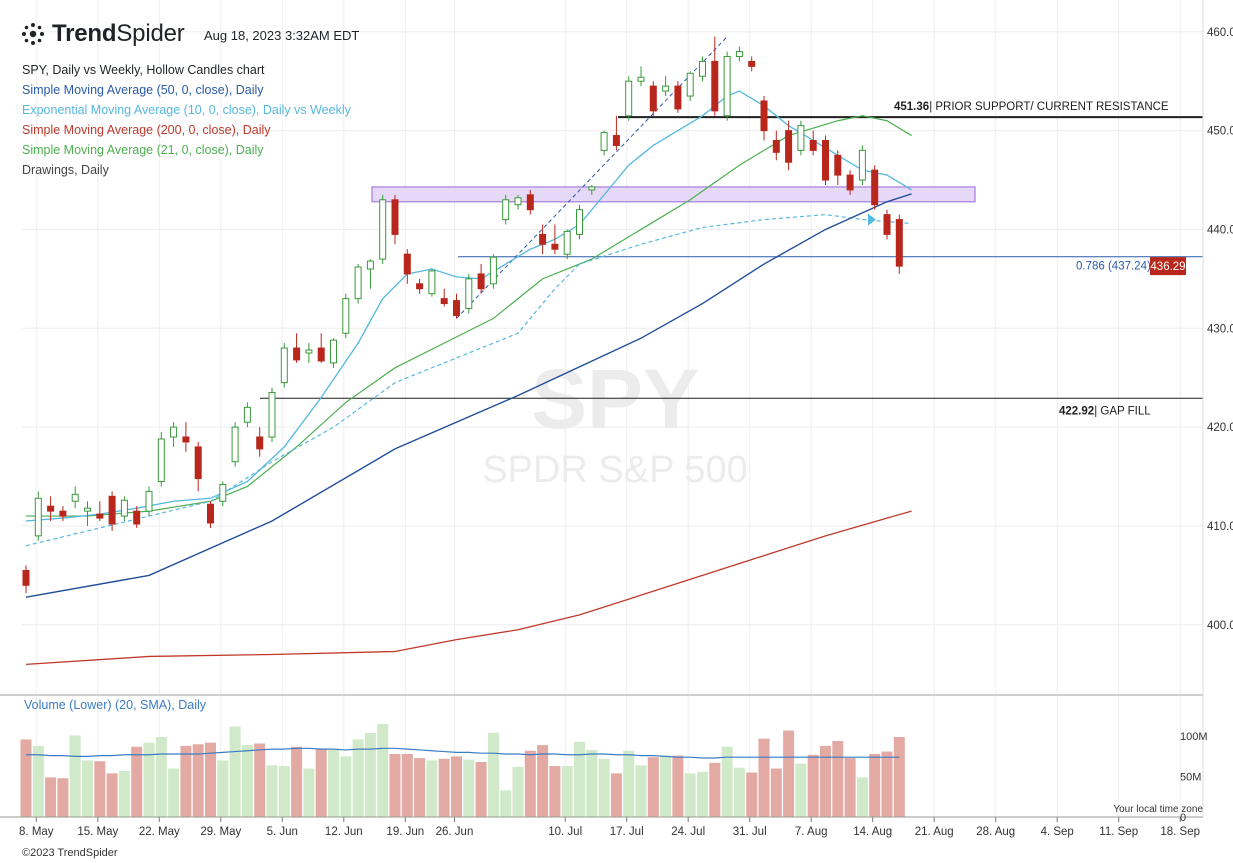 The width and height of the screenshot is (1233, 863). Describe the element at coordinates (1220, 230) in the screenshot. I see `y-tick-label: 440.00` at that location.